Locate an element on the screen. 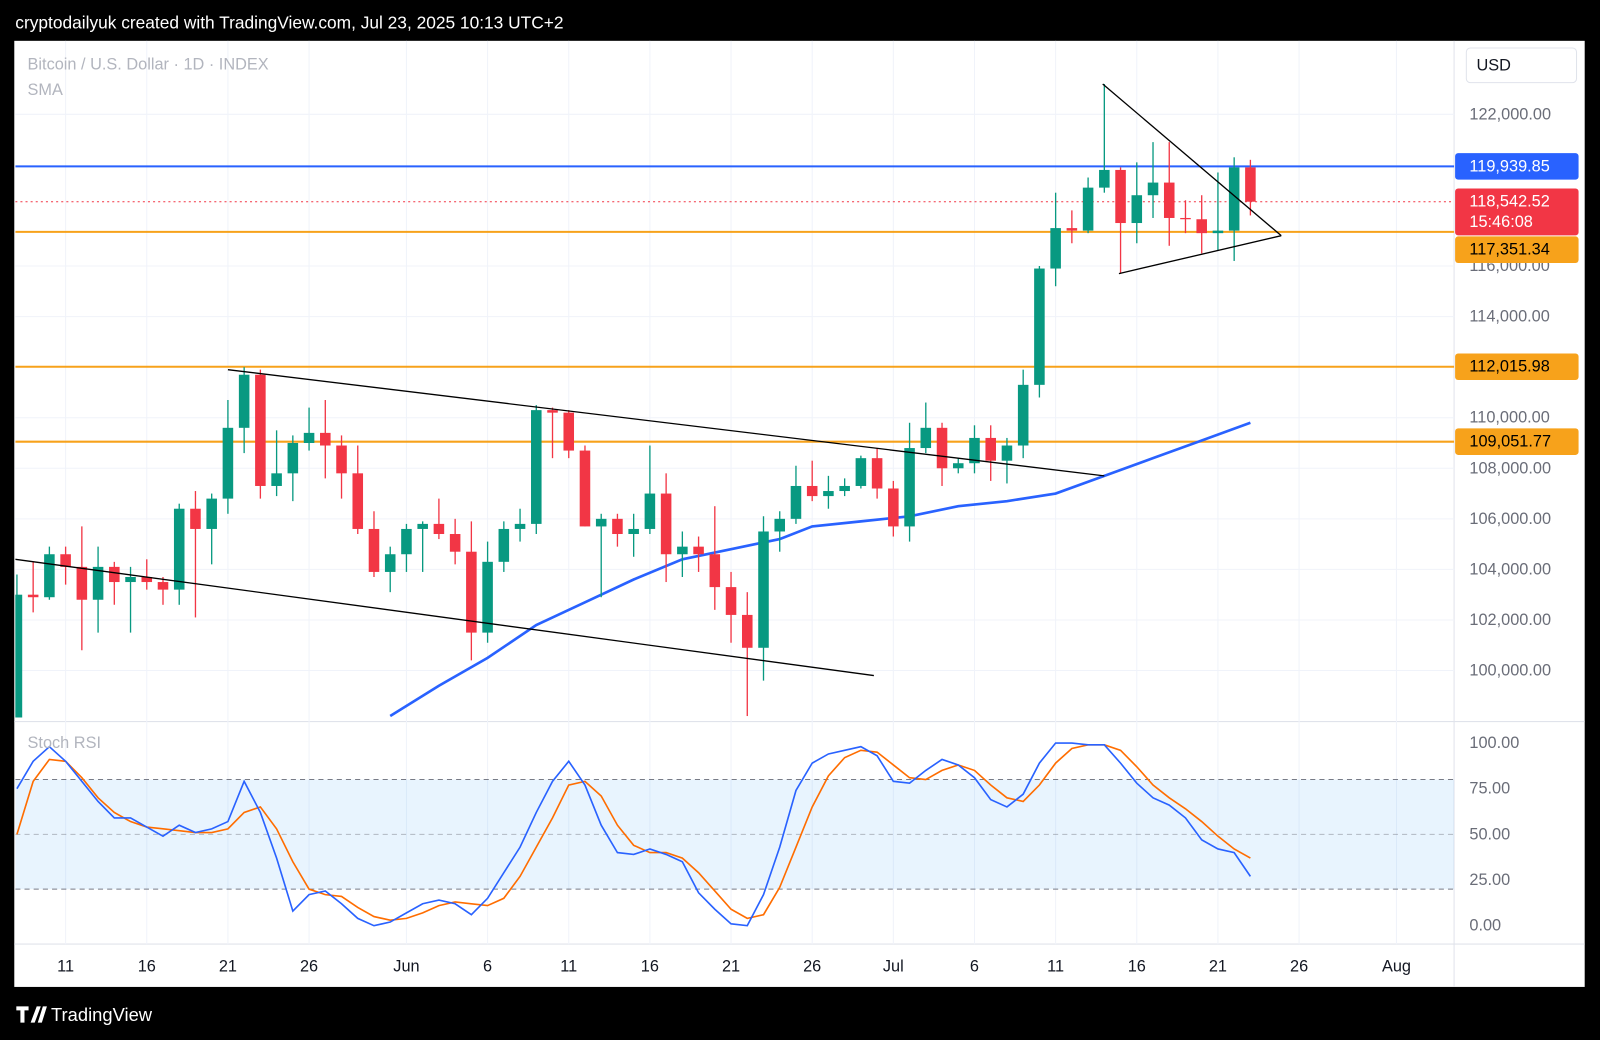  x-tick-label: Jul is located at coordinates (893, 967).